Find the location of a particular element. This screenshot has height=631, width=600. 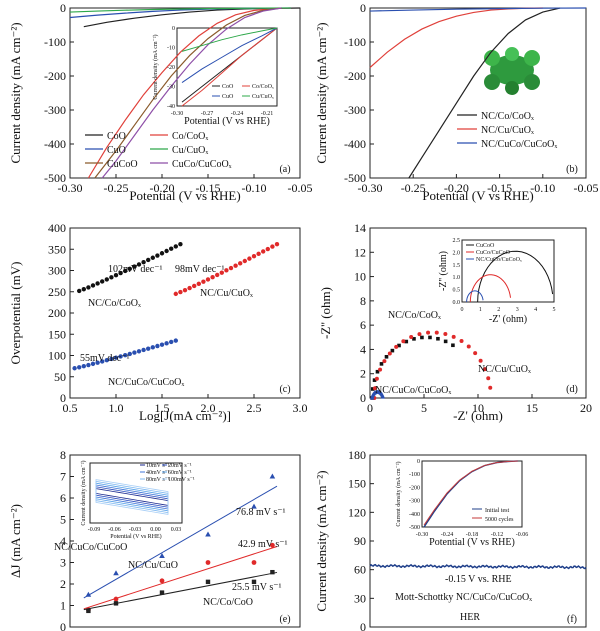

panel-a-series-Co/CoOₓ is located at coordinates (189, 93).